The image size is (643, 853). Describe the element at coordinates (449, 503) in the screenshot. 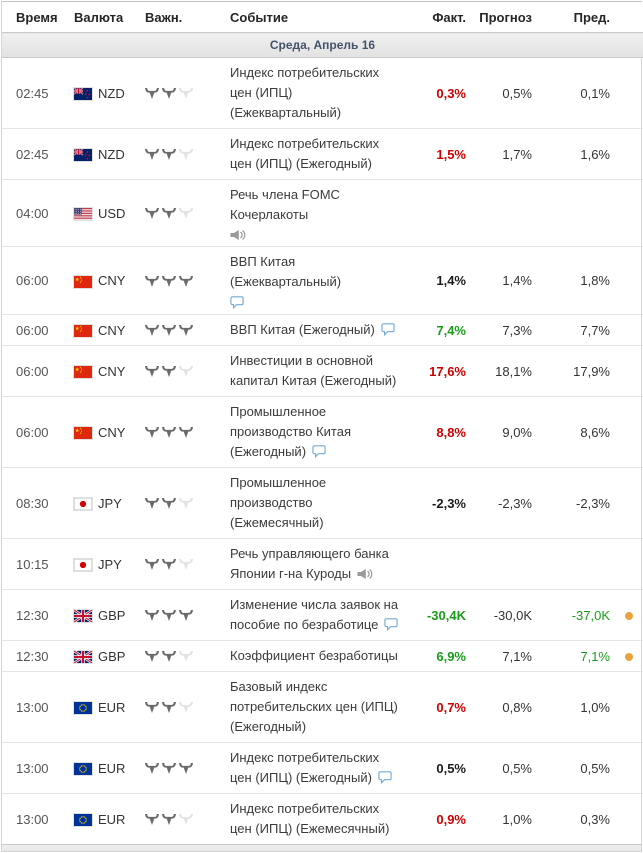

I see `actual-value: -2,3%` at that location.